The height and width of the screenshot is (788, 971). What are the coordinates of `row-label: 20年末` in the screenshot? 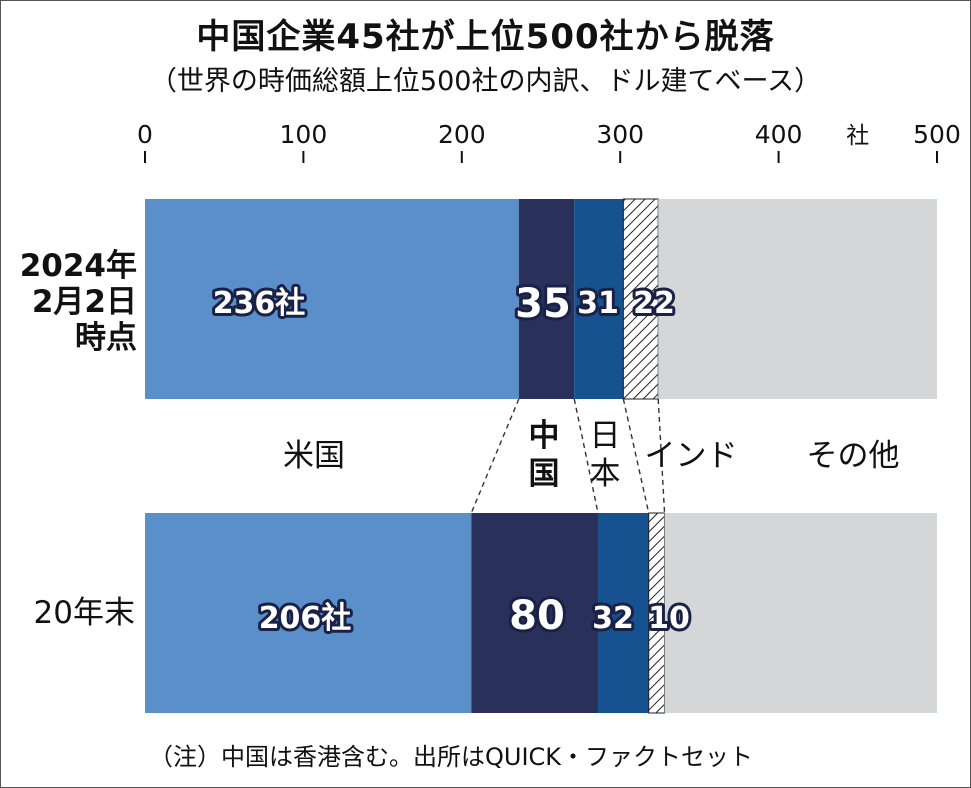 It's located at (84, 613).